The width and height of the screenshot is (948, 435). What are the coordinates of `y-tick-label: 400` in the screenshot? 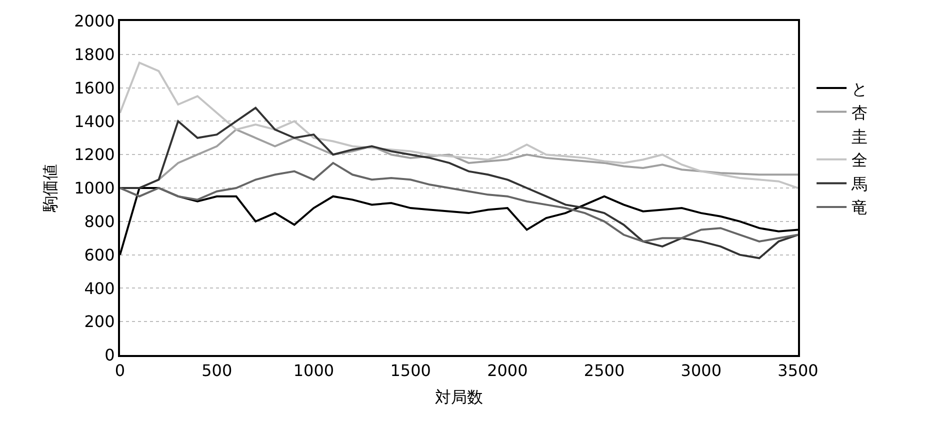 It's located at (99, 288).